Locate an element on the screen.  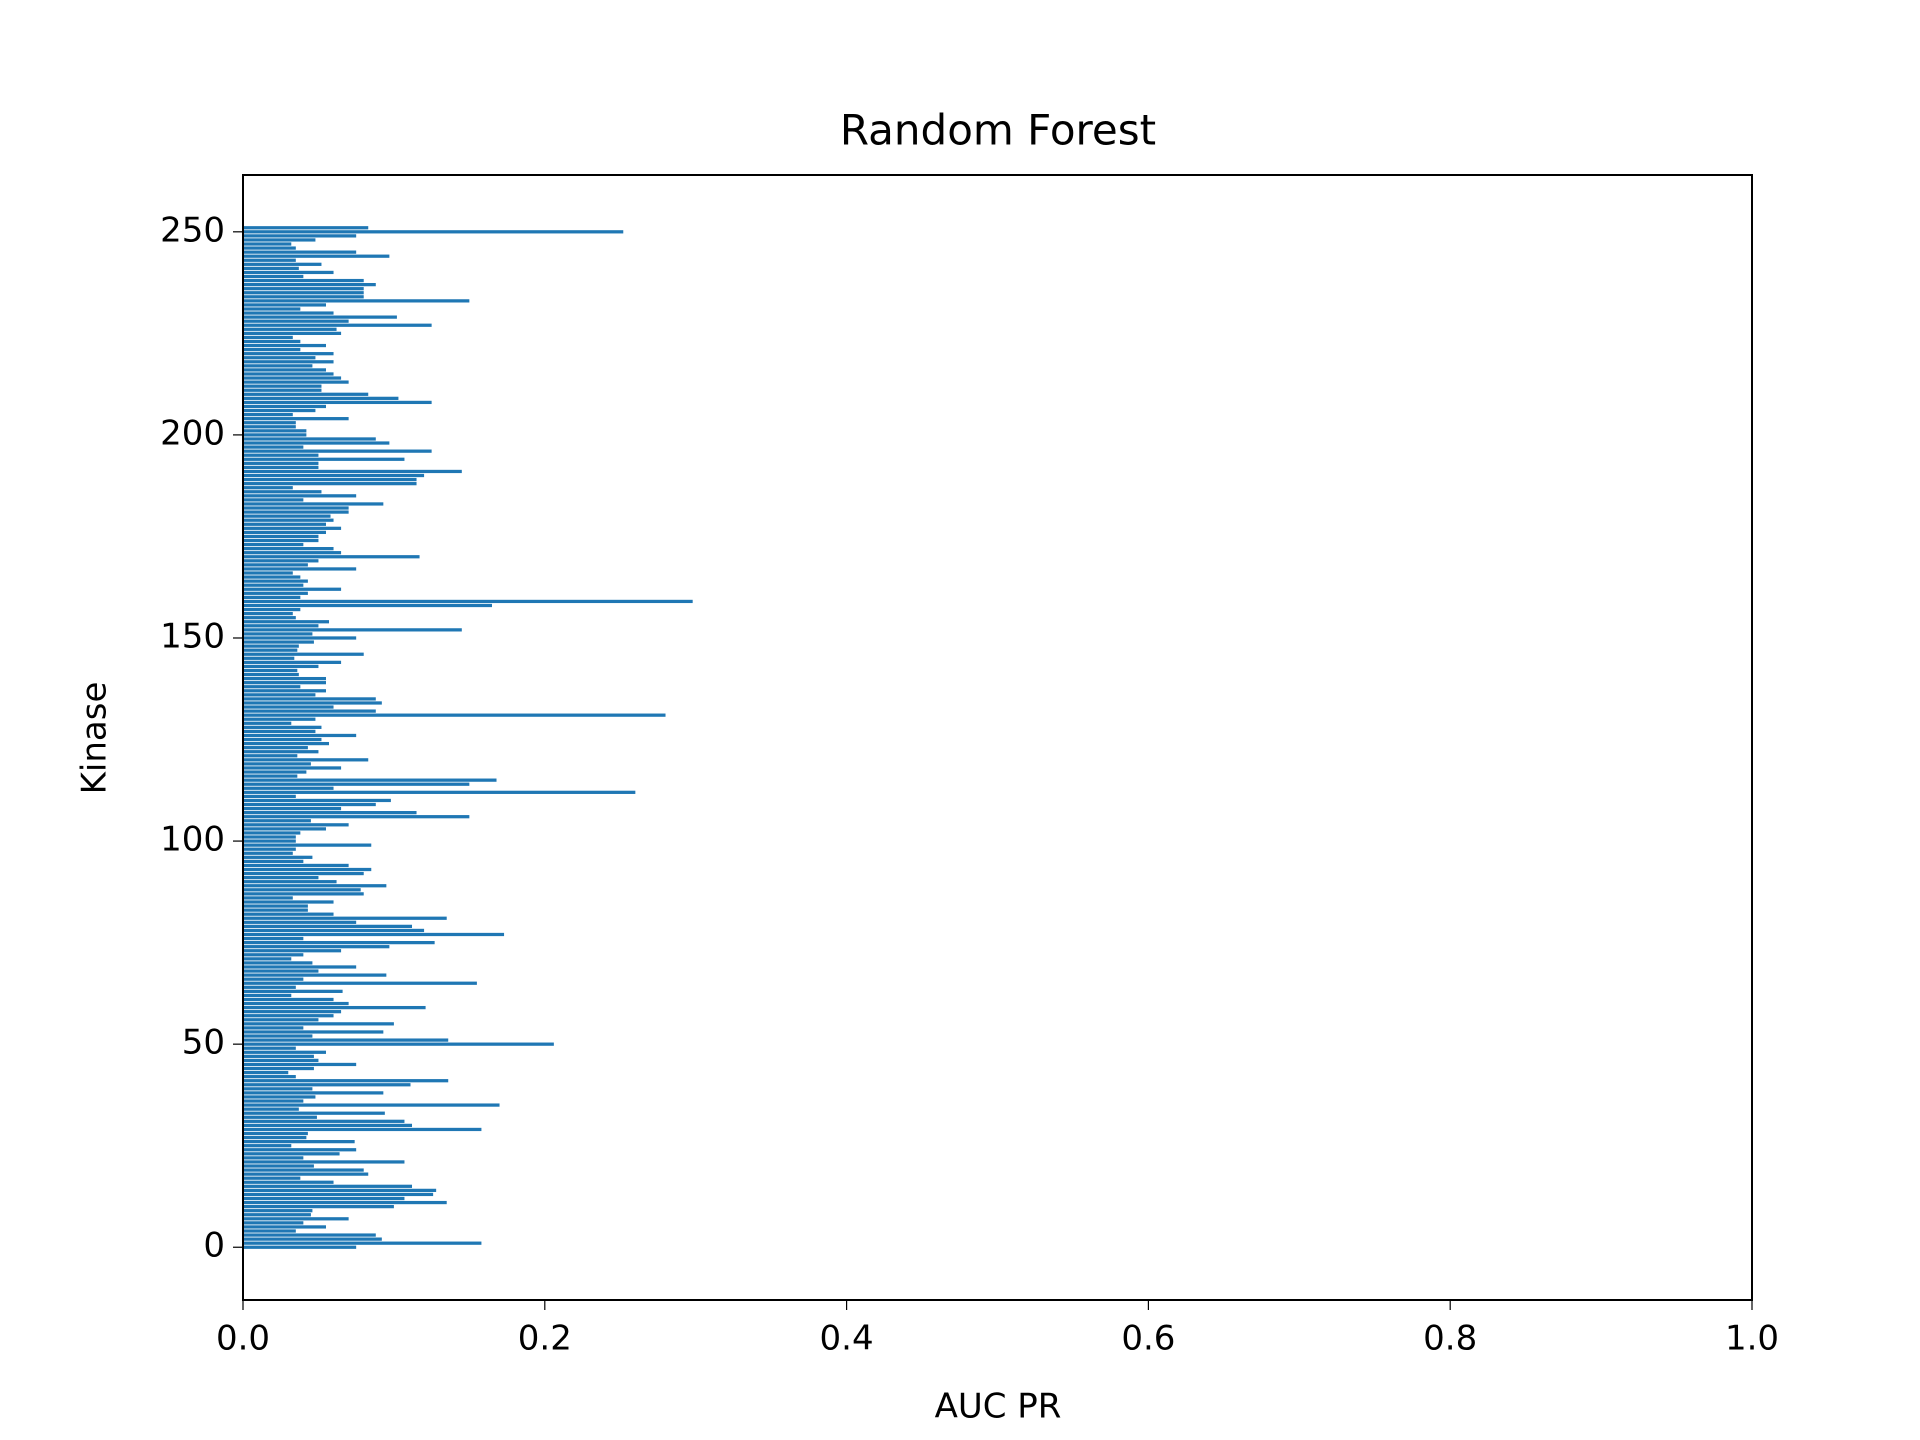
x-tick-label: 1.0 is located at coordinates (1752, 1339).